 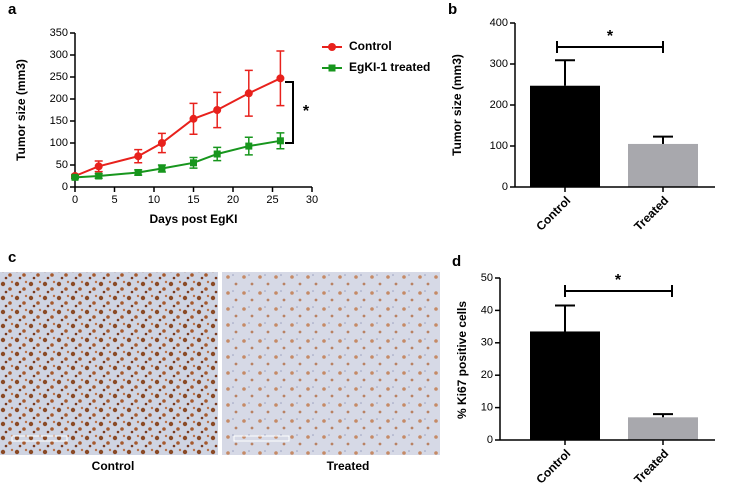 What do you see at coordinates (499, 23) in the screenshot?
I see `y-tick-label: 400` at bounding box center [499, 23].